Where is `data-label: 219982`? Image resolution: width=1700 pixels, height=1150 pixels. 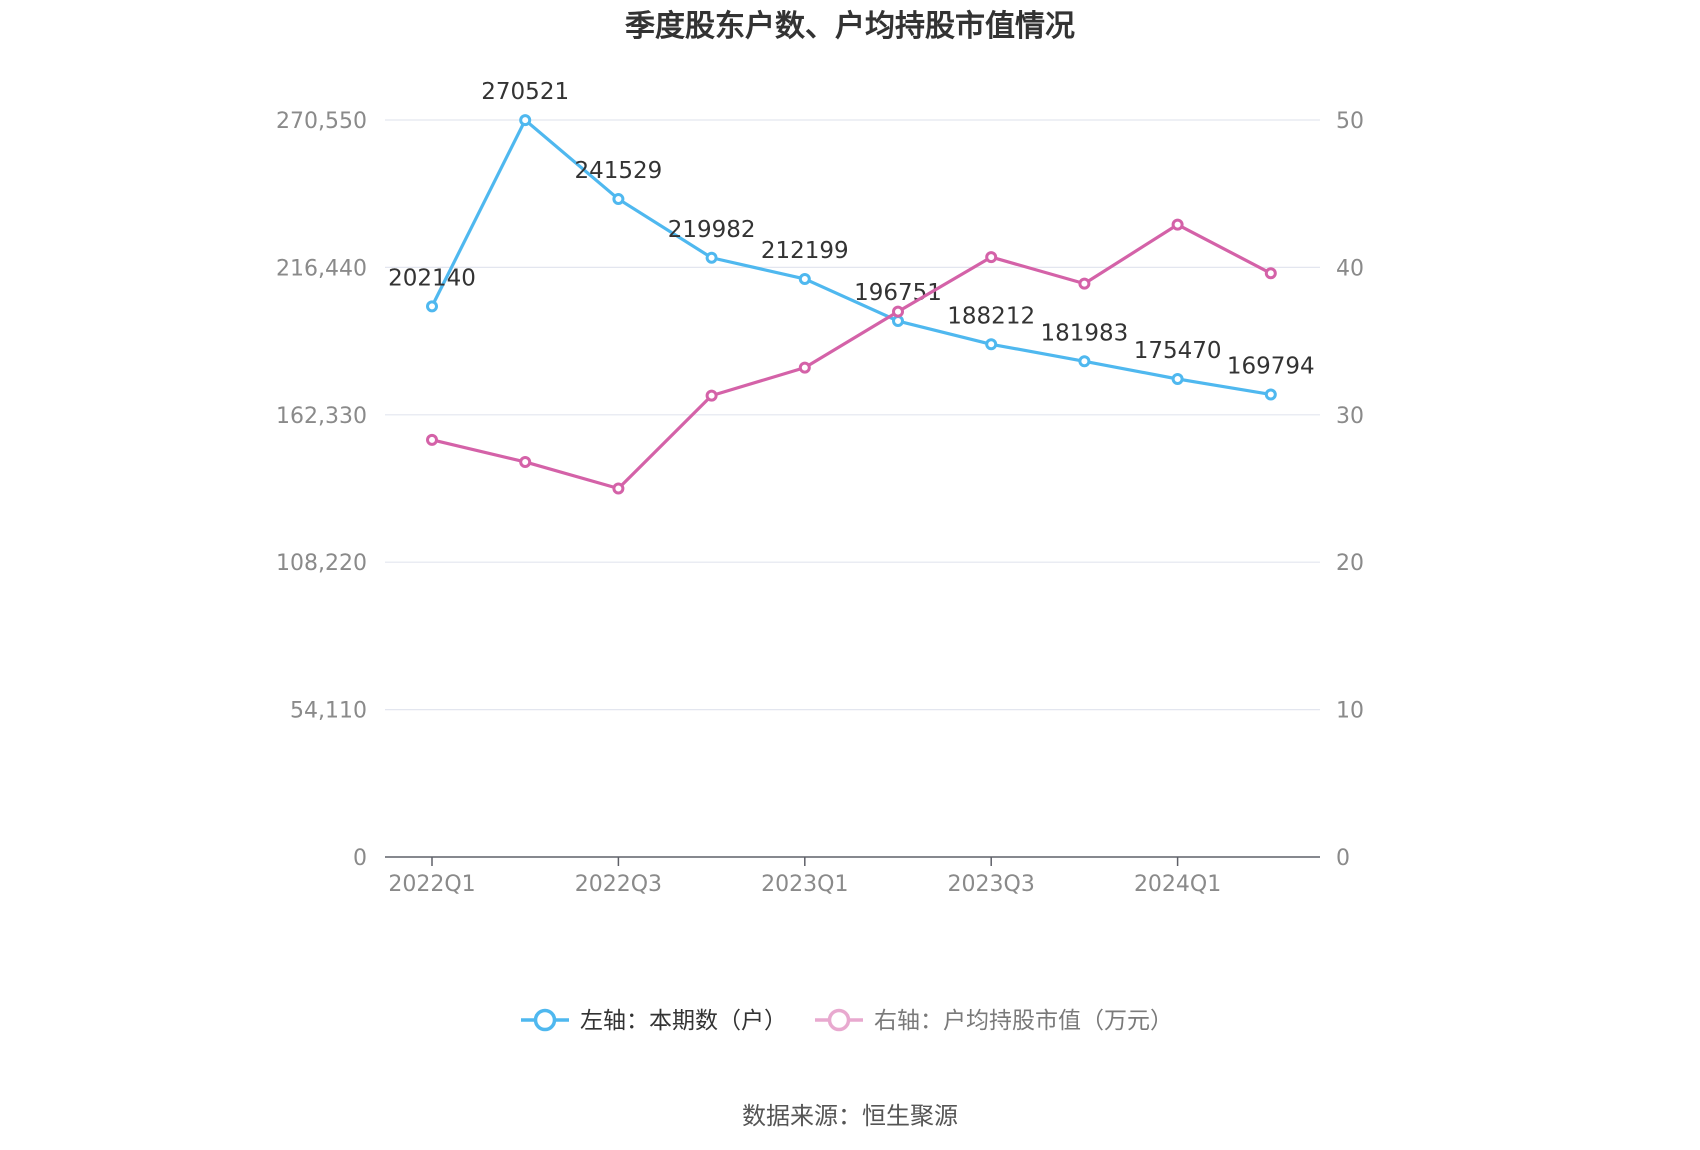 data-label: 219982 is located at coordinates (712, 230).